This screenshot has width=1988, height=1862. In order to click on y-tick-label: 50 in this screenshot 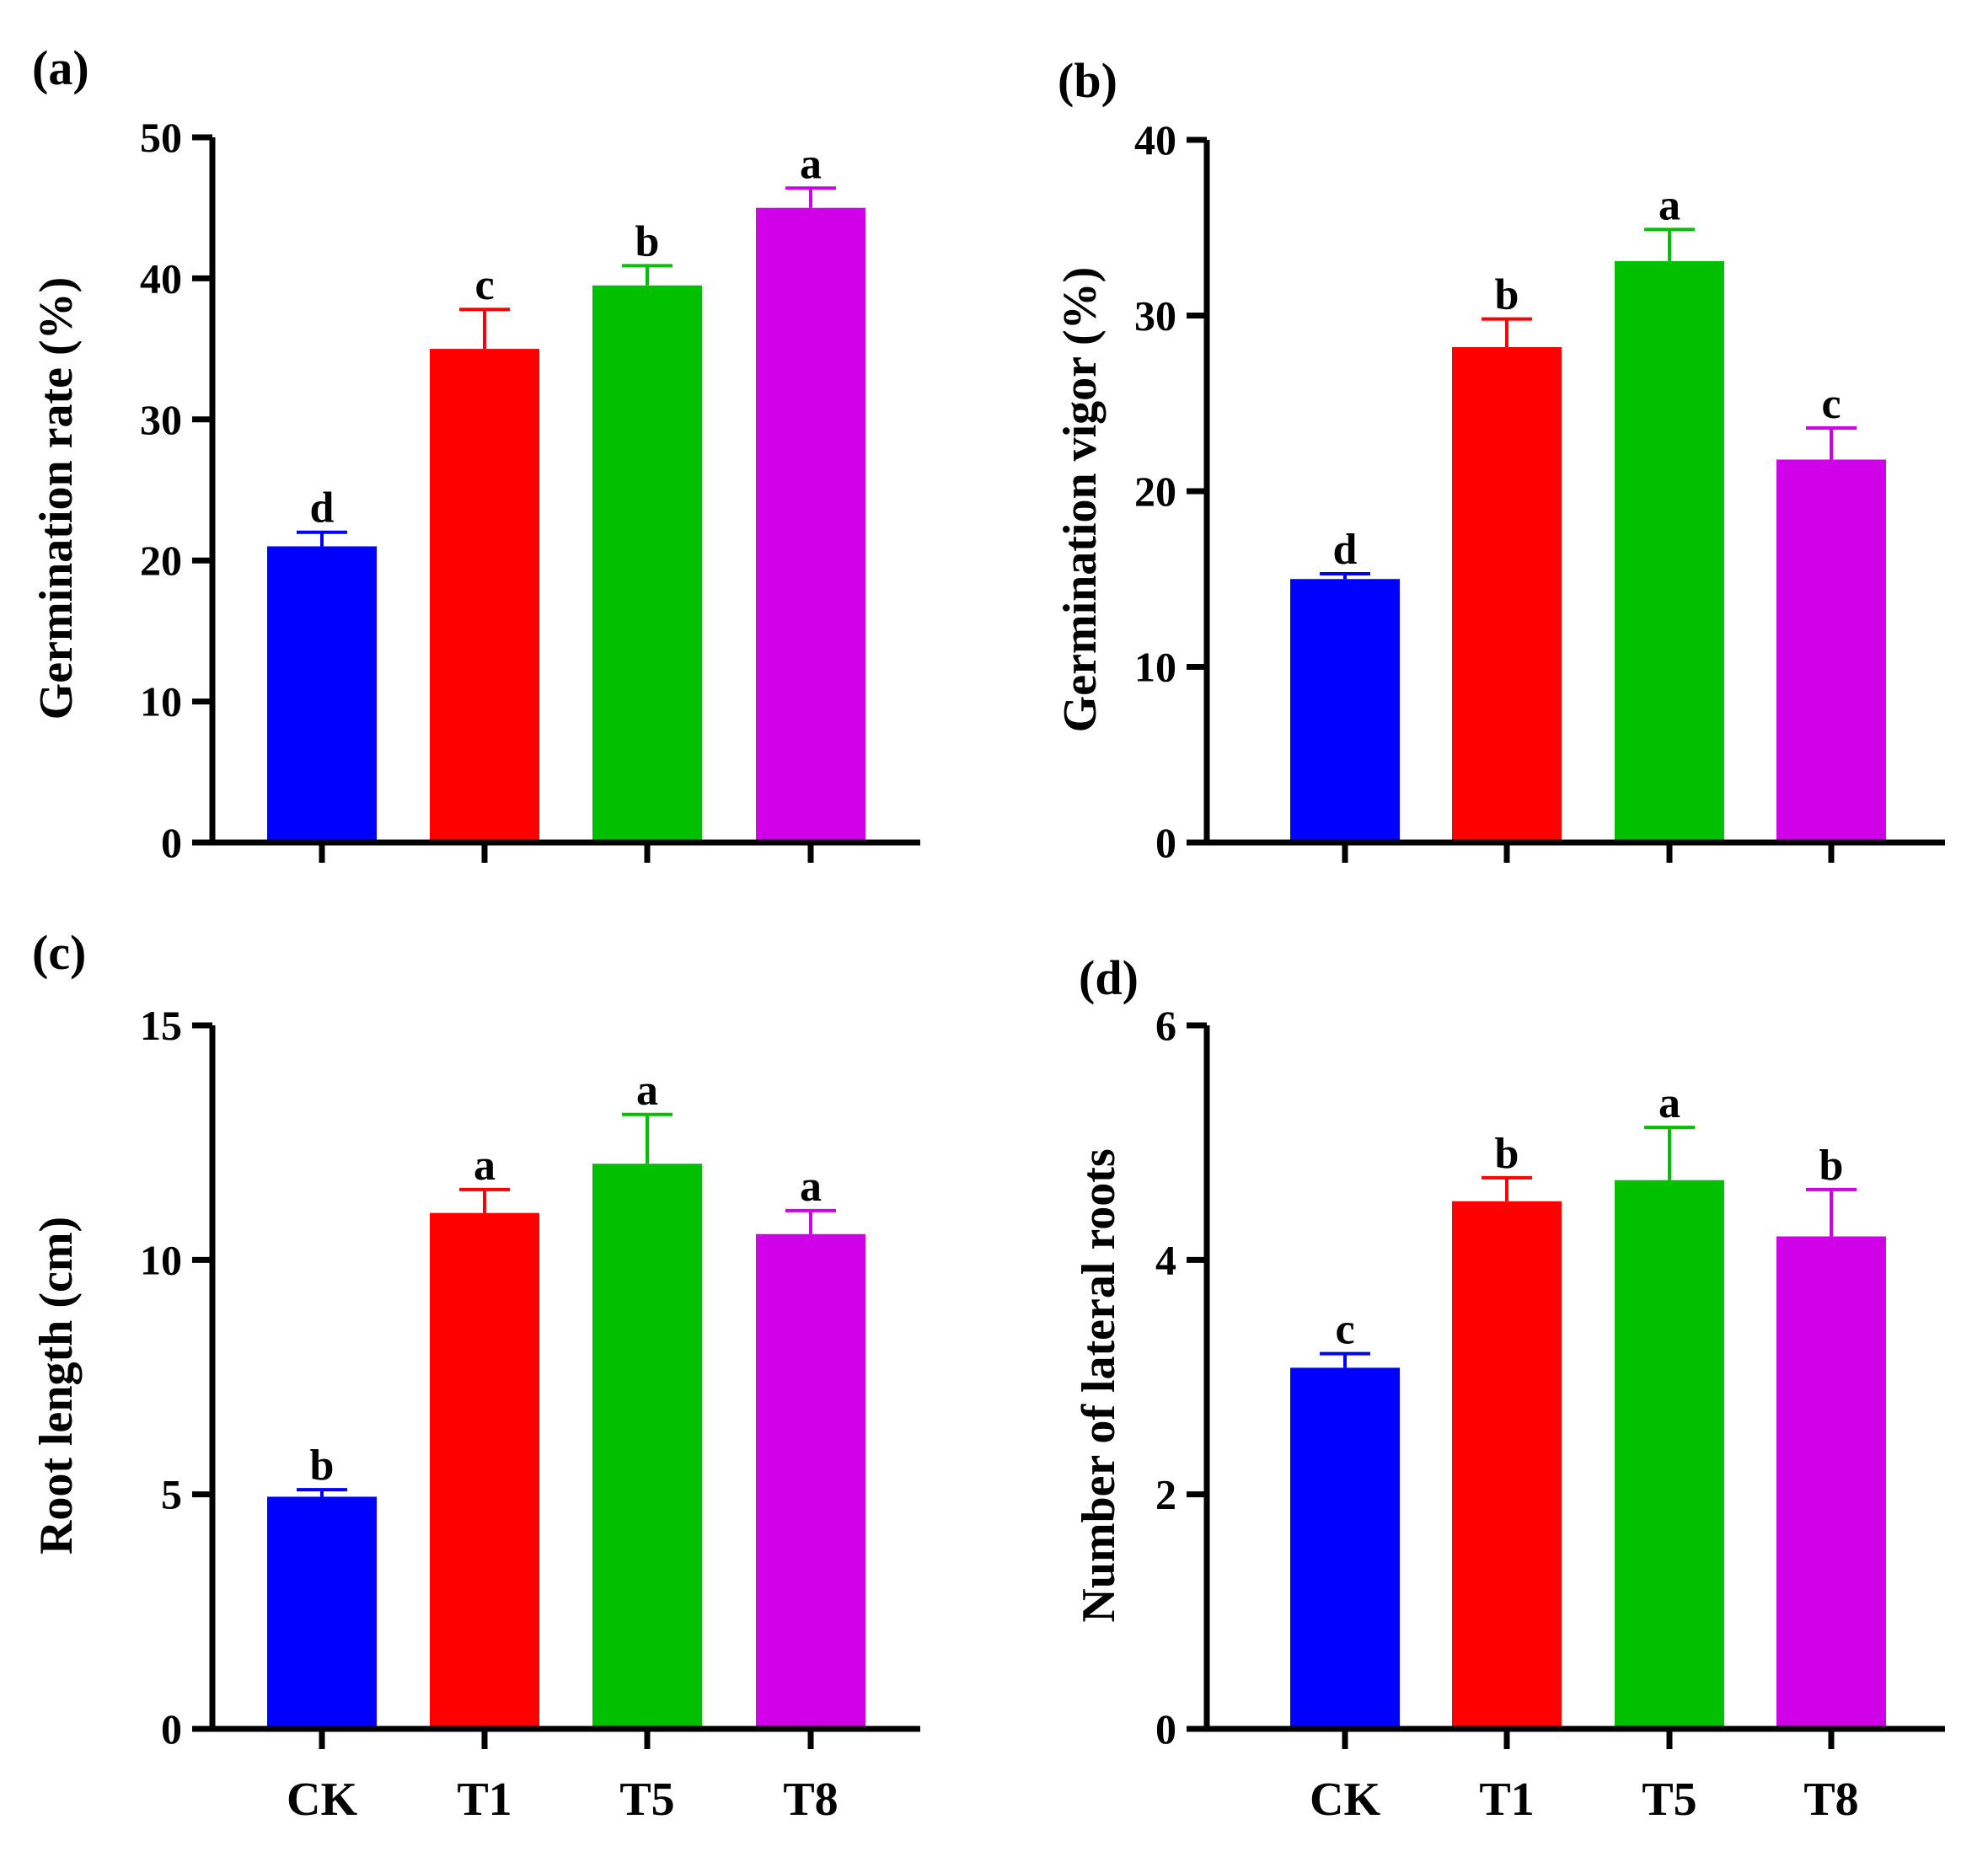, I will do `click(161, 137)`.